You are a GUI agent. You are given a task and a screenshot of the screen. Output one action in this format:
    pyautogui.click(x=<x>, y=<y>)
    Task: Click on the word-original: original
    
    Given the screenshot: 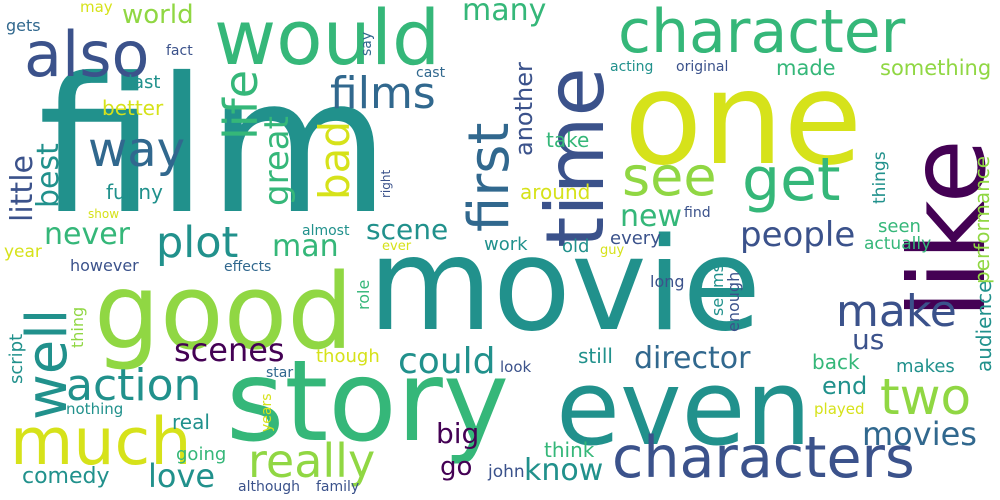 What is the action you would take?
    pyautogui.click(x=702, y=67)
    